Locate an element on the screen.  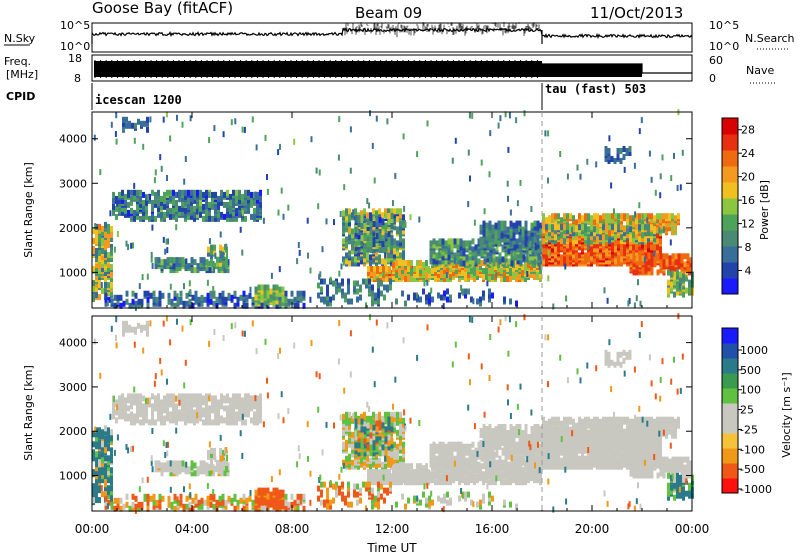
power-ylabel: Slant Range [km] is located at coordinates (28, 210).